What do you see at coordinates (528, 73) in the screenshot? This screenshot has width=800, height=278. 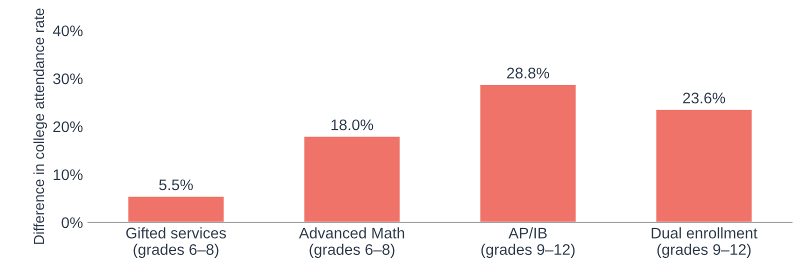 I see `data-label: 28.8%` at bounding box center [528, 73].